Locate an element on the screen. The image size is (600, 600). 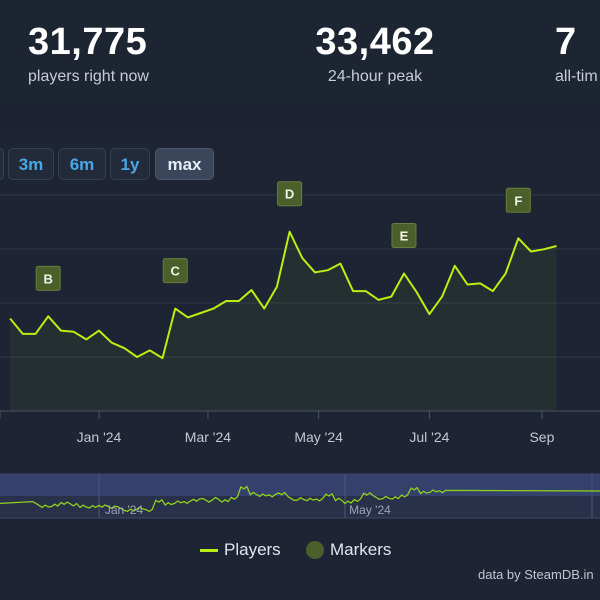
alltime-peak-label: all-tim is located at coordinates (576, 76).